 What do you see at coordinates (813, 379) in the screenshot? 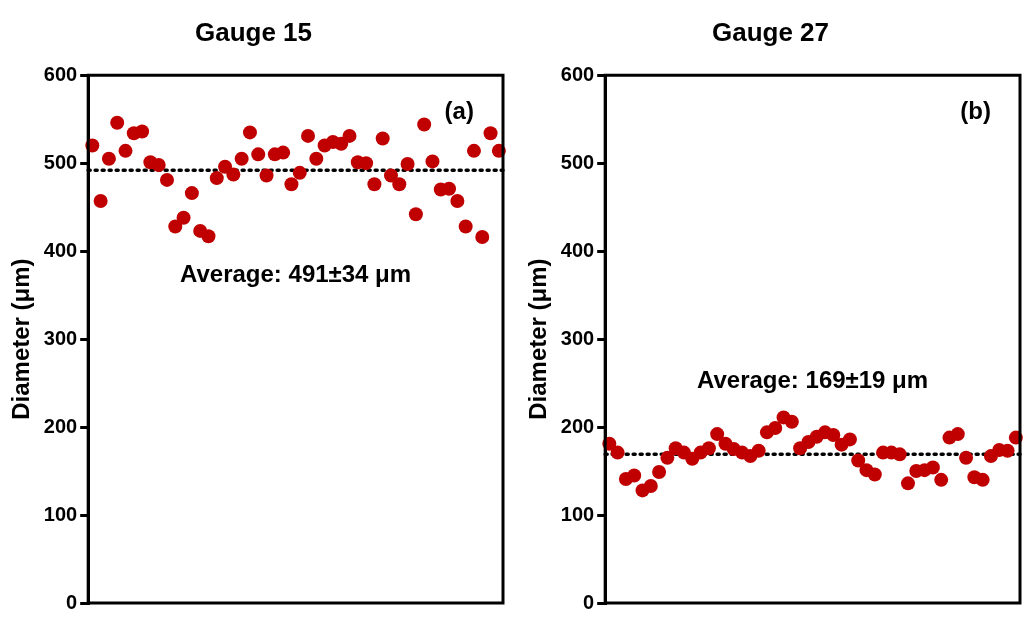
I see `annotation: Average: 169±19 μm` at bounding box center [813, 379].